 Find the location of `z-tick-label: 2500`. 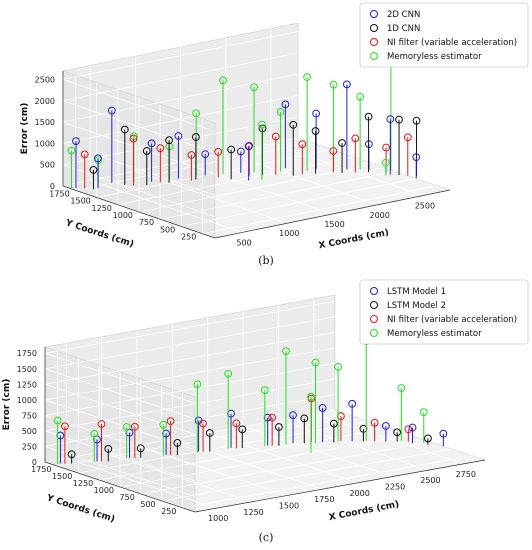

z-tick-label: 2500 is located at coordinates (45, 80).